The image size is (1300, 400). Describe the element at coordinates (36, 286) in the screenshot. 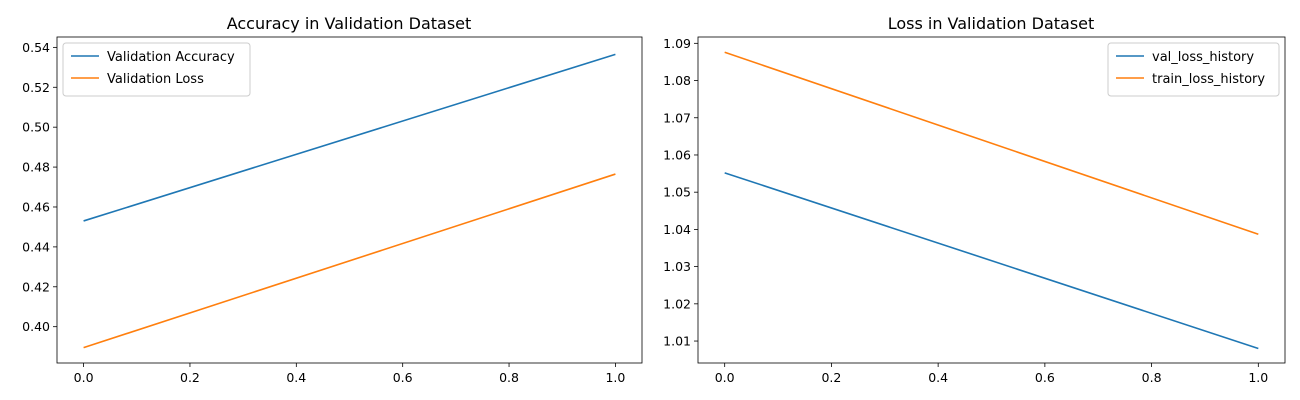

I see `y-tick-label: 0.42` at that location.